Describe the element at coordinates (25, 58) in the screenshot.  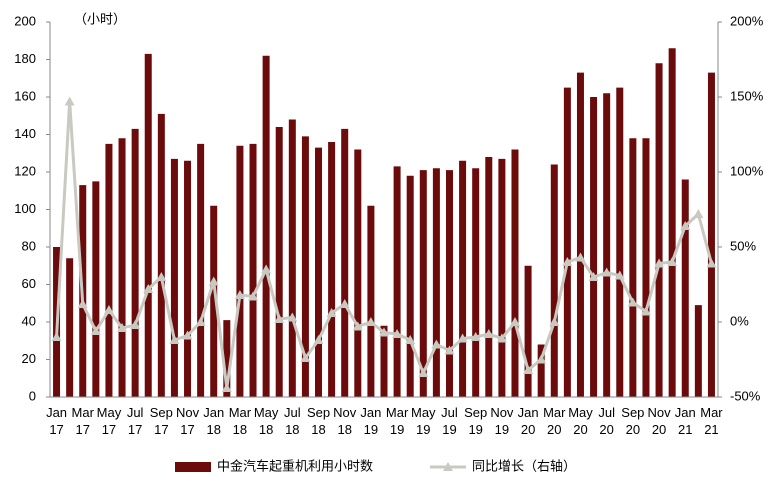
I see `y-tick-label: 180` at that location.